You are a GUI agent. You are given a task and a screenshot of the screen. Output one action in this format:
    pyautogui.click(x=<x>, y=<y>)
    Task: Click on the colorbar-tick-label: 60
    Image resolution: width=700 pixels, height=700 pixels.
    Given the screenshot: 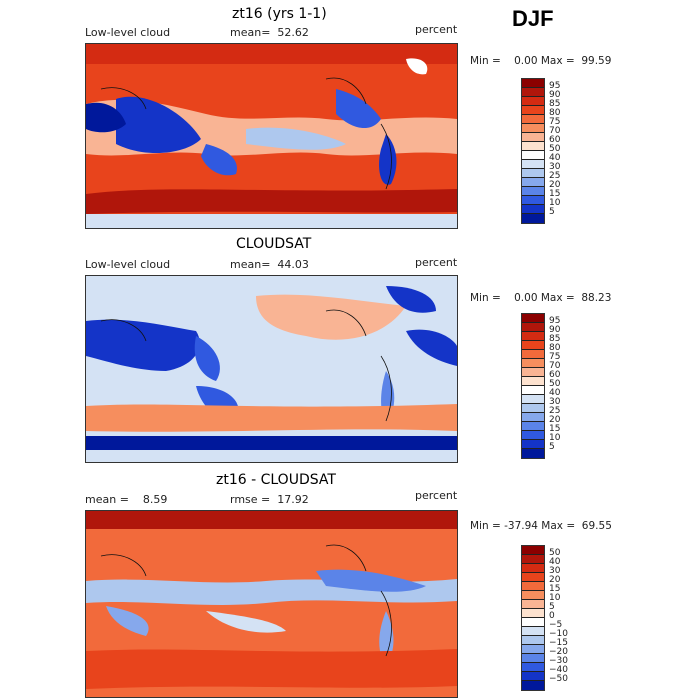 What is the action you would take?
    pyautogui.click(x=555, y=140)
    